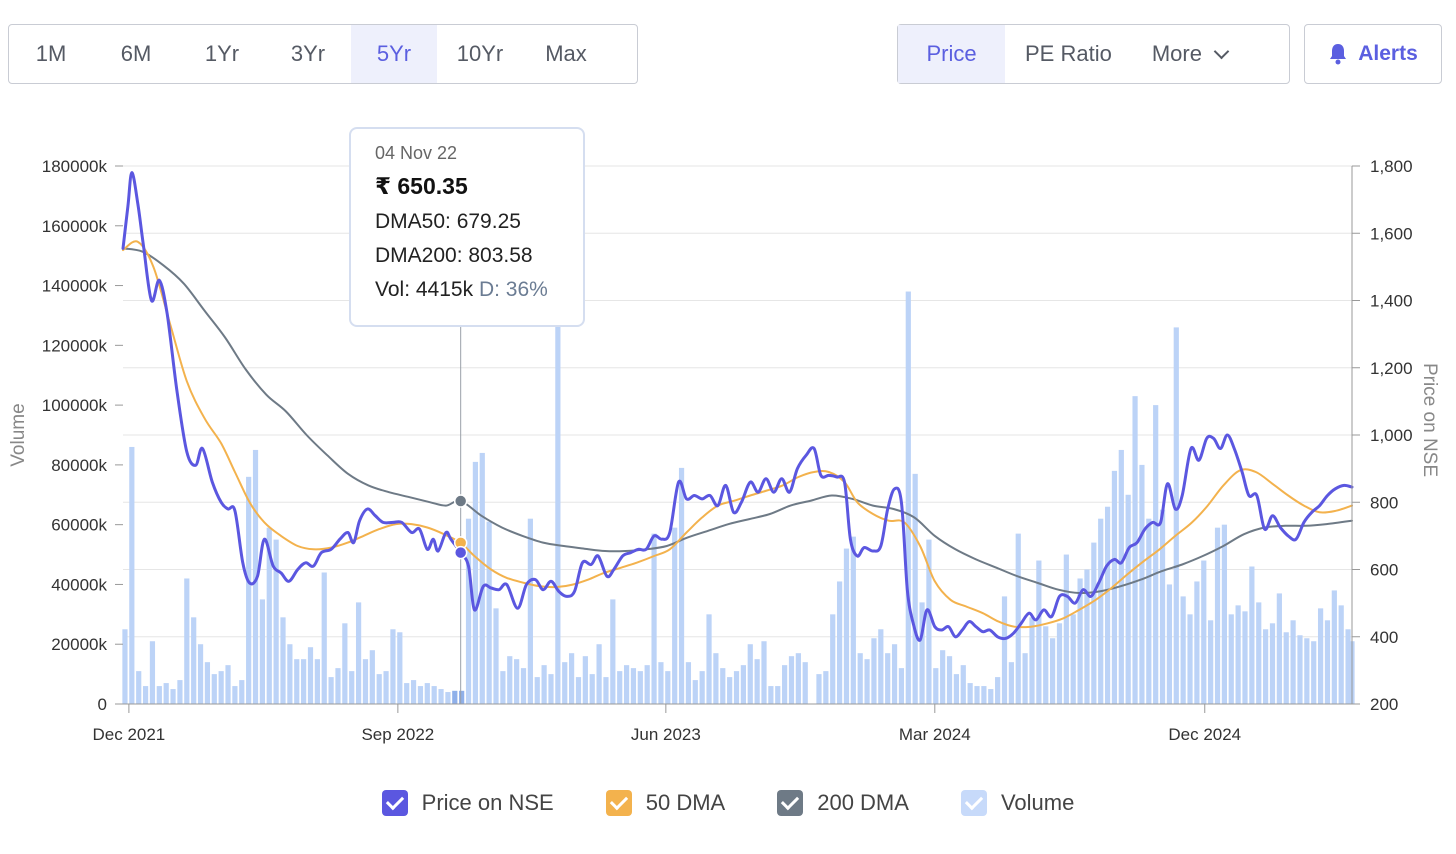  Describe the element at coordinates (1384, 570) in the screenshot. I see `right-axis-tick-label: 600` at that location.